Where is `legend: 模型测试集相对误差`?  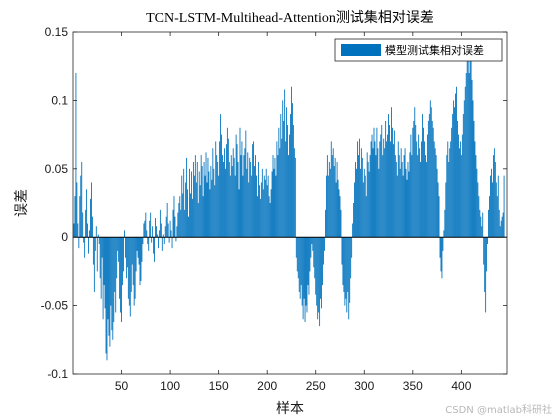
legend: 模型测试集相对误差 is located at coordinates (418, 50).